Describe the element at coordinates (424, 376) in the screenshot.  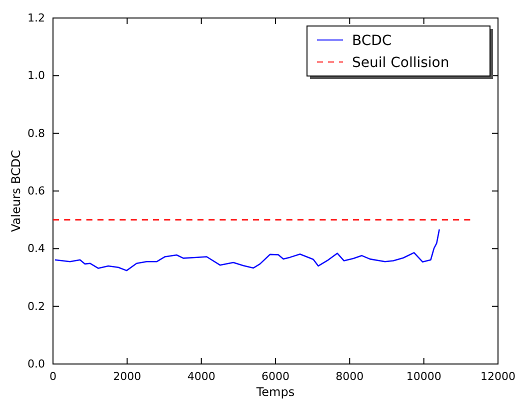
I see `x-tick-label: 10000` at that location.